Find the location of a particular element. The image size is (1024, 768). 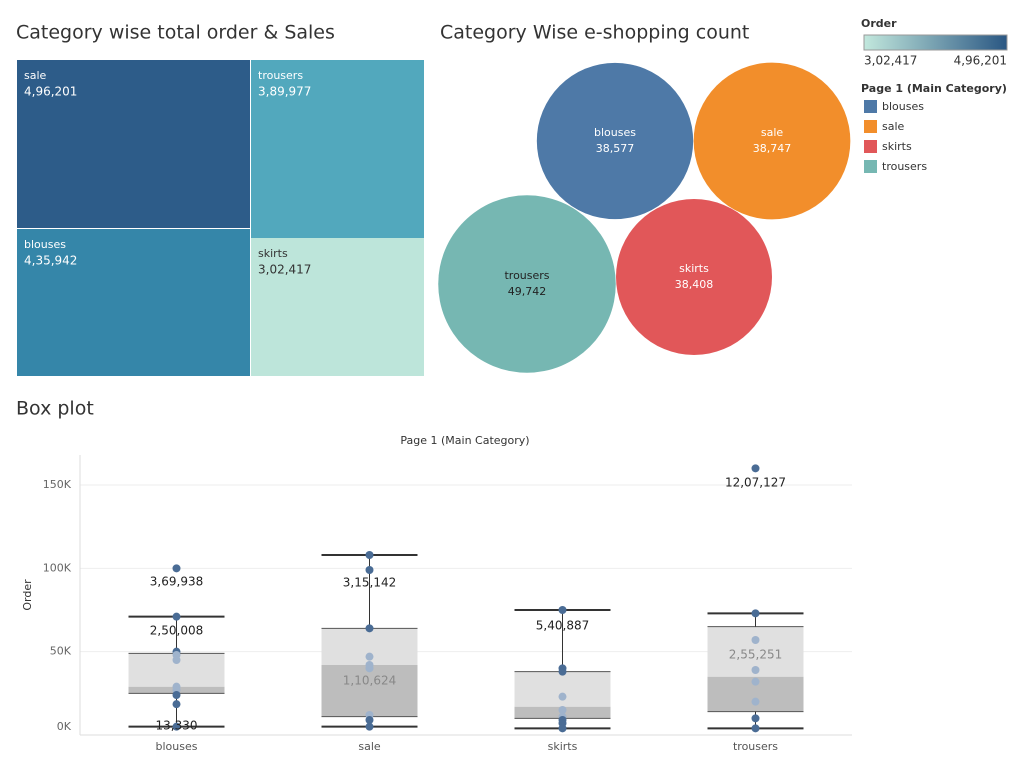

chart-title: Box plot is located at coordinates (55, 409).